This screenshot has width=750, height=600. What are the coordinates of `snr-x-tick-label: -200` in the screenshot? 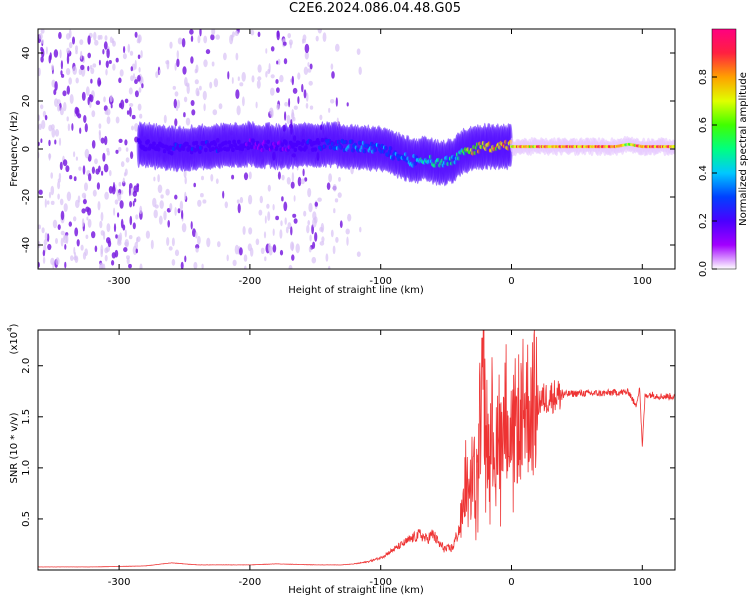 It's located at (250, 582).